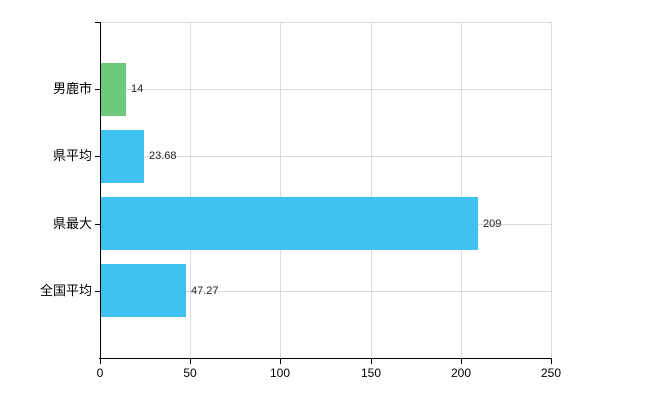  What do you see at coordinates (100, 190) in the screenshot?
I see `y-axis-line` at bounding box center [100, 190].